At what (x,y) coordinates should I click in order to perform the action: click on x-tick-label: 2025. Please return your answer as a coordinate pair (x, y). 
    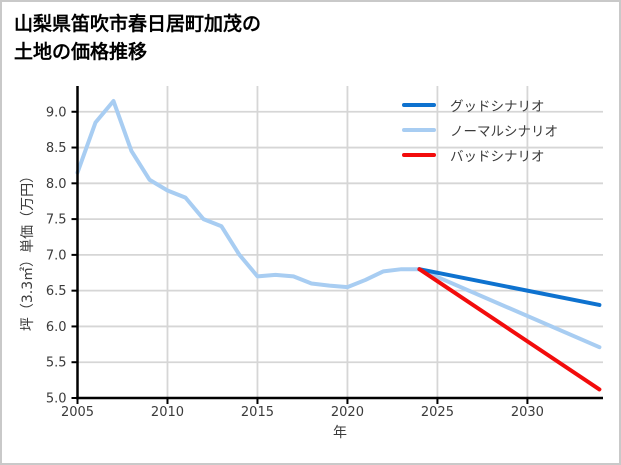
    Looking at the image, I should click on (437, 412).